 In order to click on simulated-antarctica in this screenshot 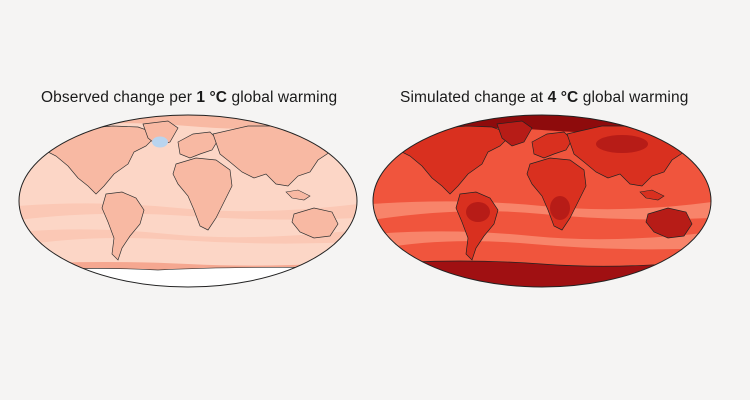, I will do `click(542, 273)`.